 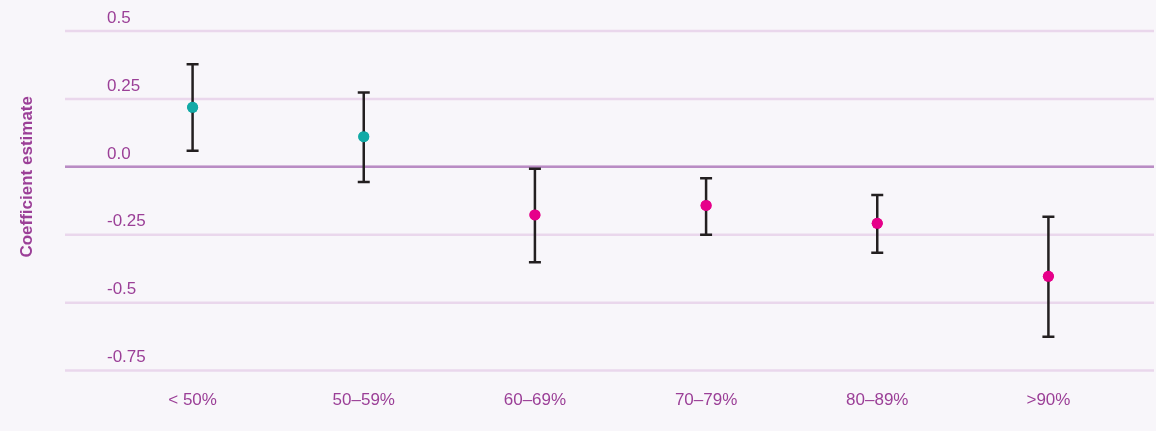 I want to click on x-tick-label: 70–79%, so click(x=706, y=400).